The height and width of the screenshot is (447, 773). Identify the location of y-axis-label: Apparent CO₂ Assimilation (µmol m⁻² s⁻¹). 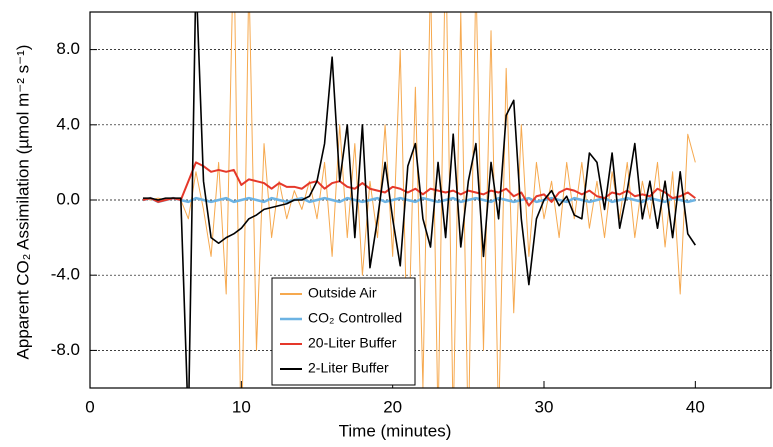
(22, 202).